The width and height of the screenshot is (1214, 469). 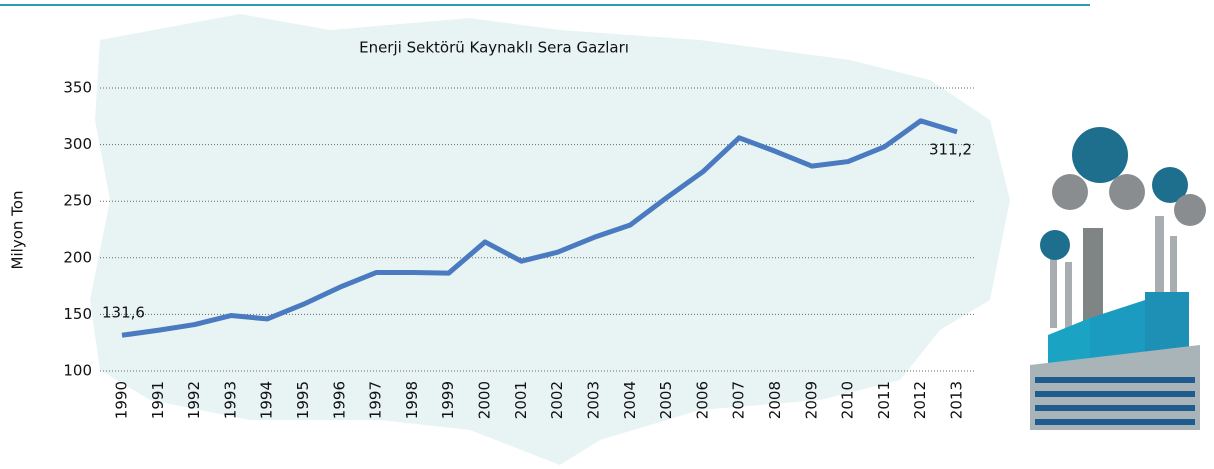 I want to click on y-tick-label: 100, so click(x=77, y=371).